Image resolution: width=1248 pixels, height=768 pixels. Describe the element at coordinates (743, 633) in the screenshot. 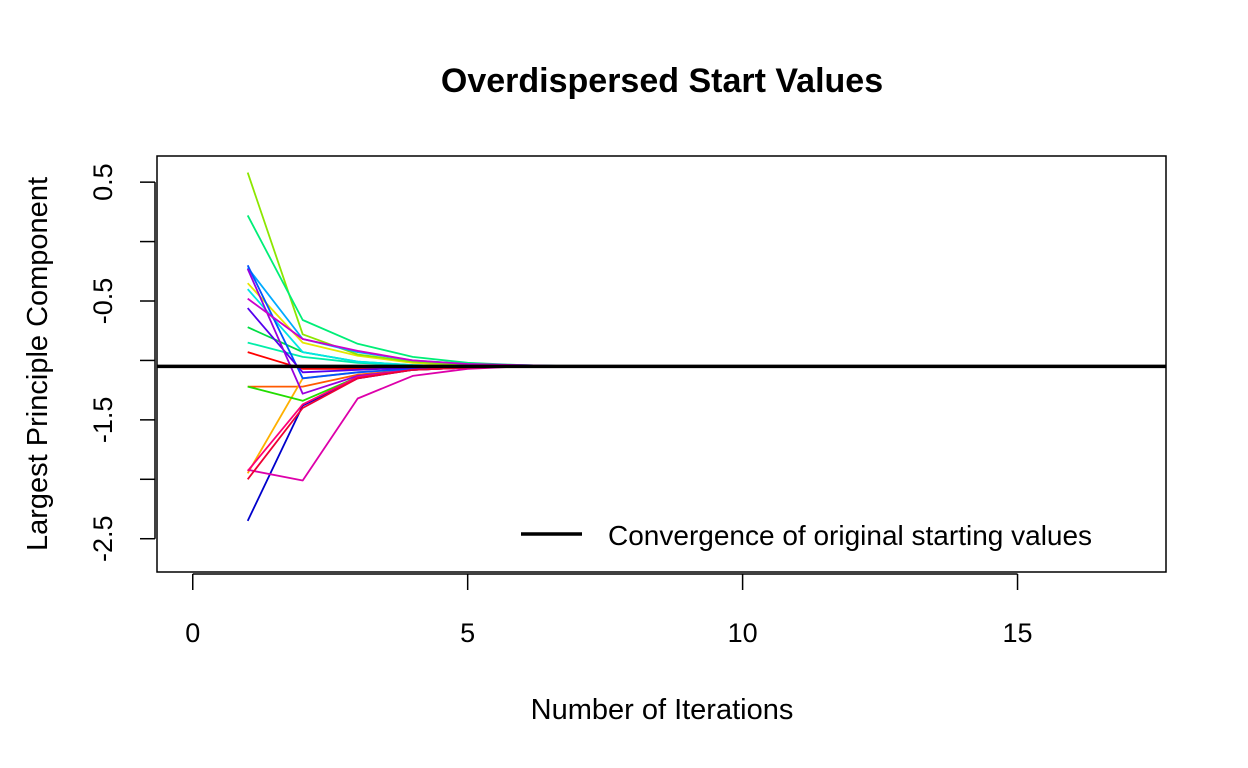

I see `x-tick-label: 10` at that location.